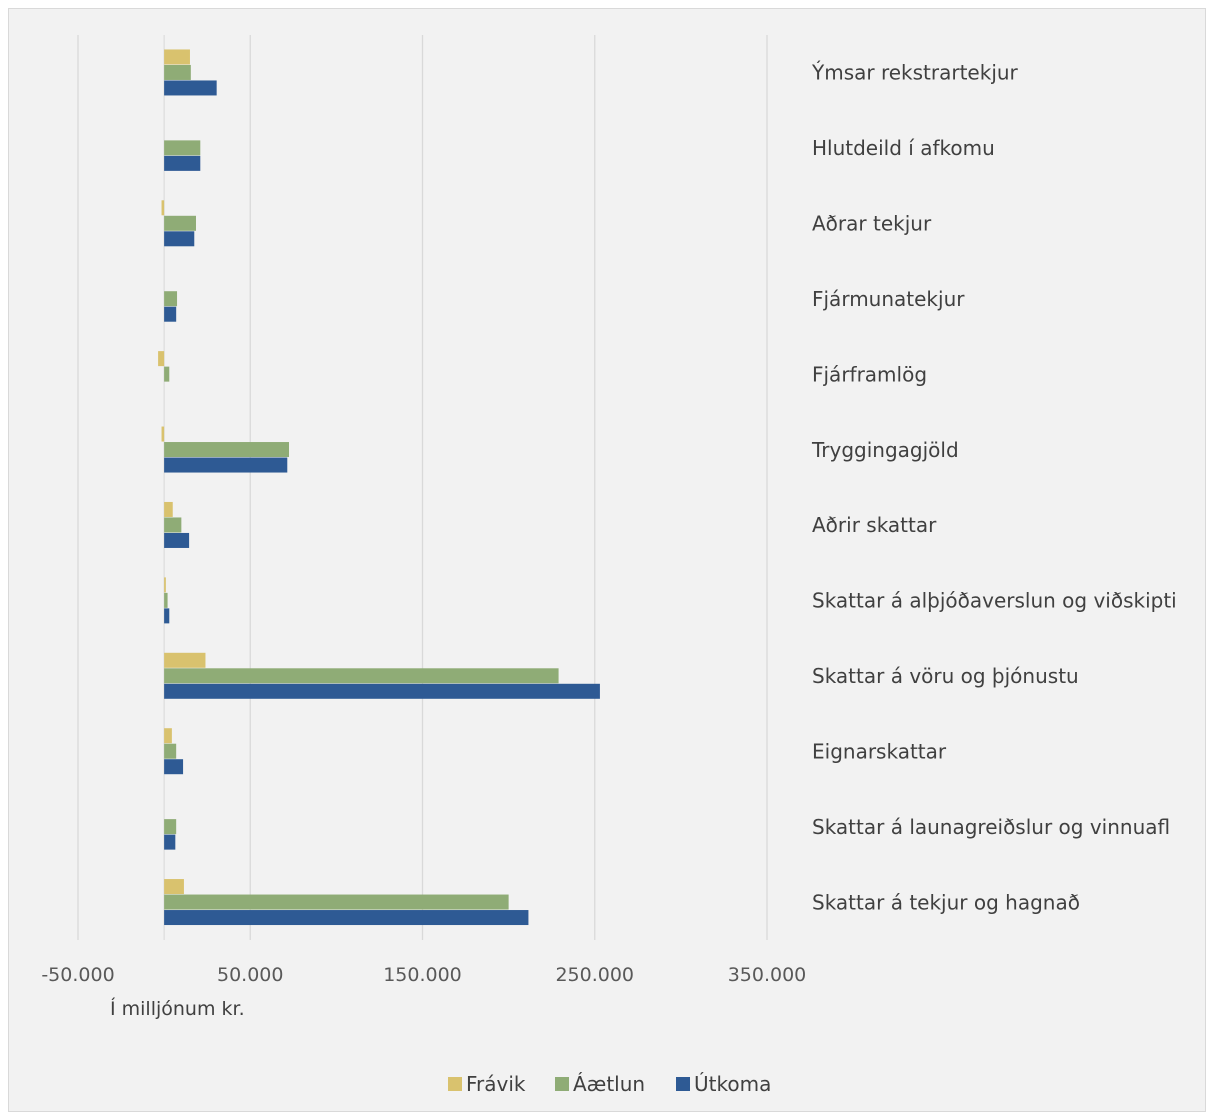  What do you see at coordinates (994, 601) in the screenshot?
I see `category-label: Skattar á alþjóðaverslun og viðskipti` at bounding box center [994, 601].